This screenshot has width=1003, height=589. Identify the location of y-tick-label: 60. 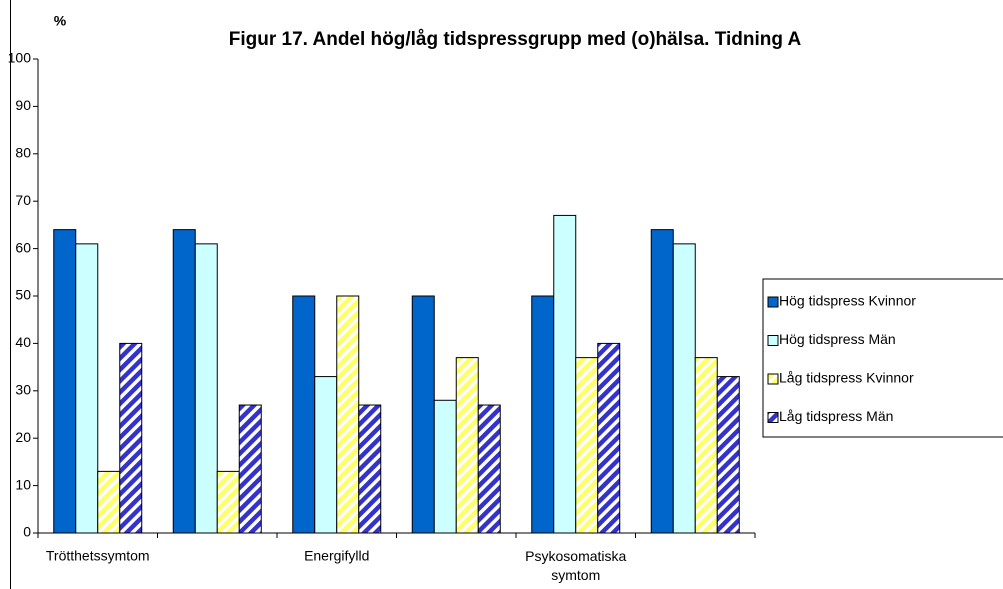
(23, 247).